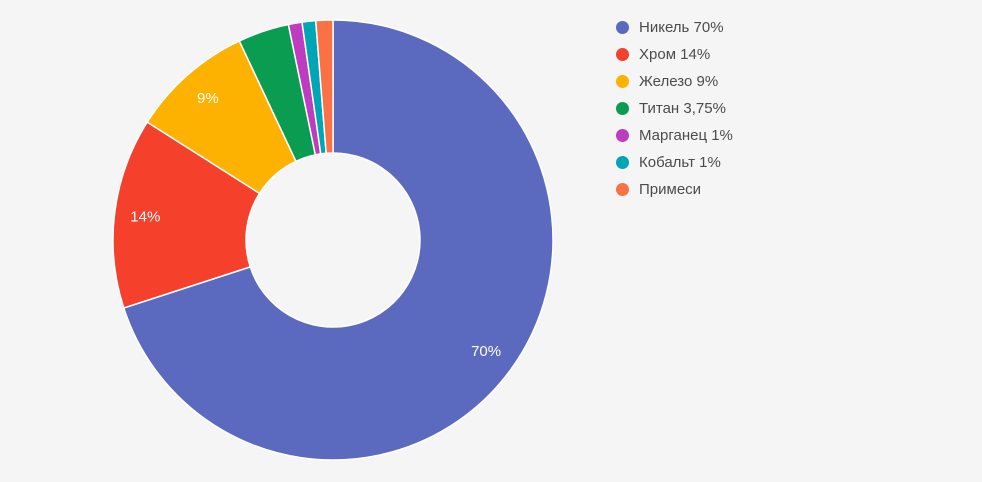  I want to click on legend-item-titanium: Титан 3,75%, so click(674, 108).